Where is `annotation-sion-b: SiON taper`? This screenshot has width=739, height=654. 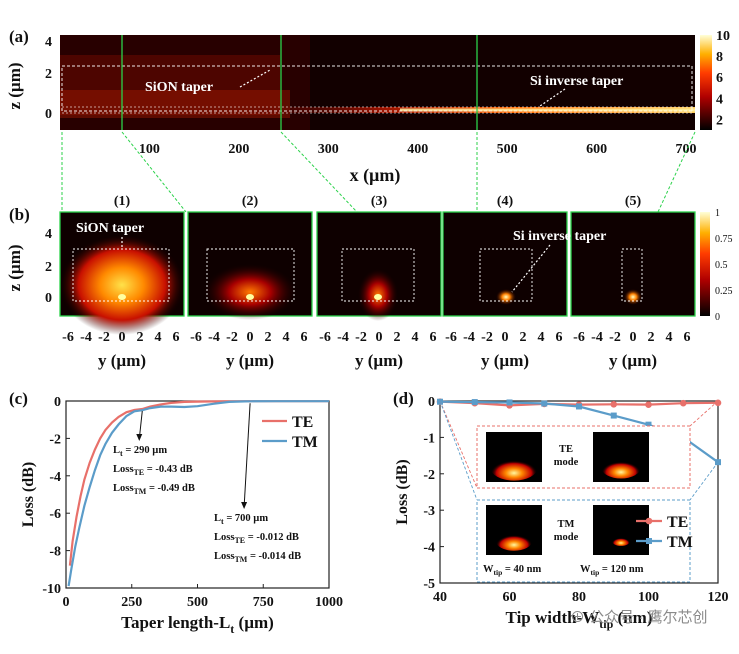
annotation-sion-b: SiON taper is located at coordinates (110, 235).